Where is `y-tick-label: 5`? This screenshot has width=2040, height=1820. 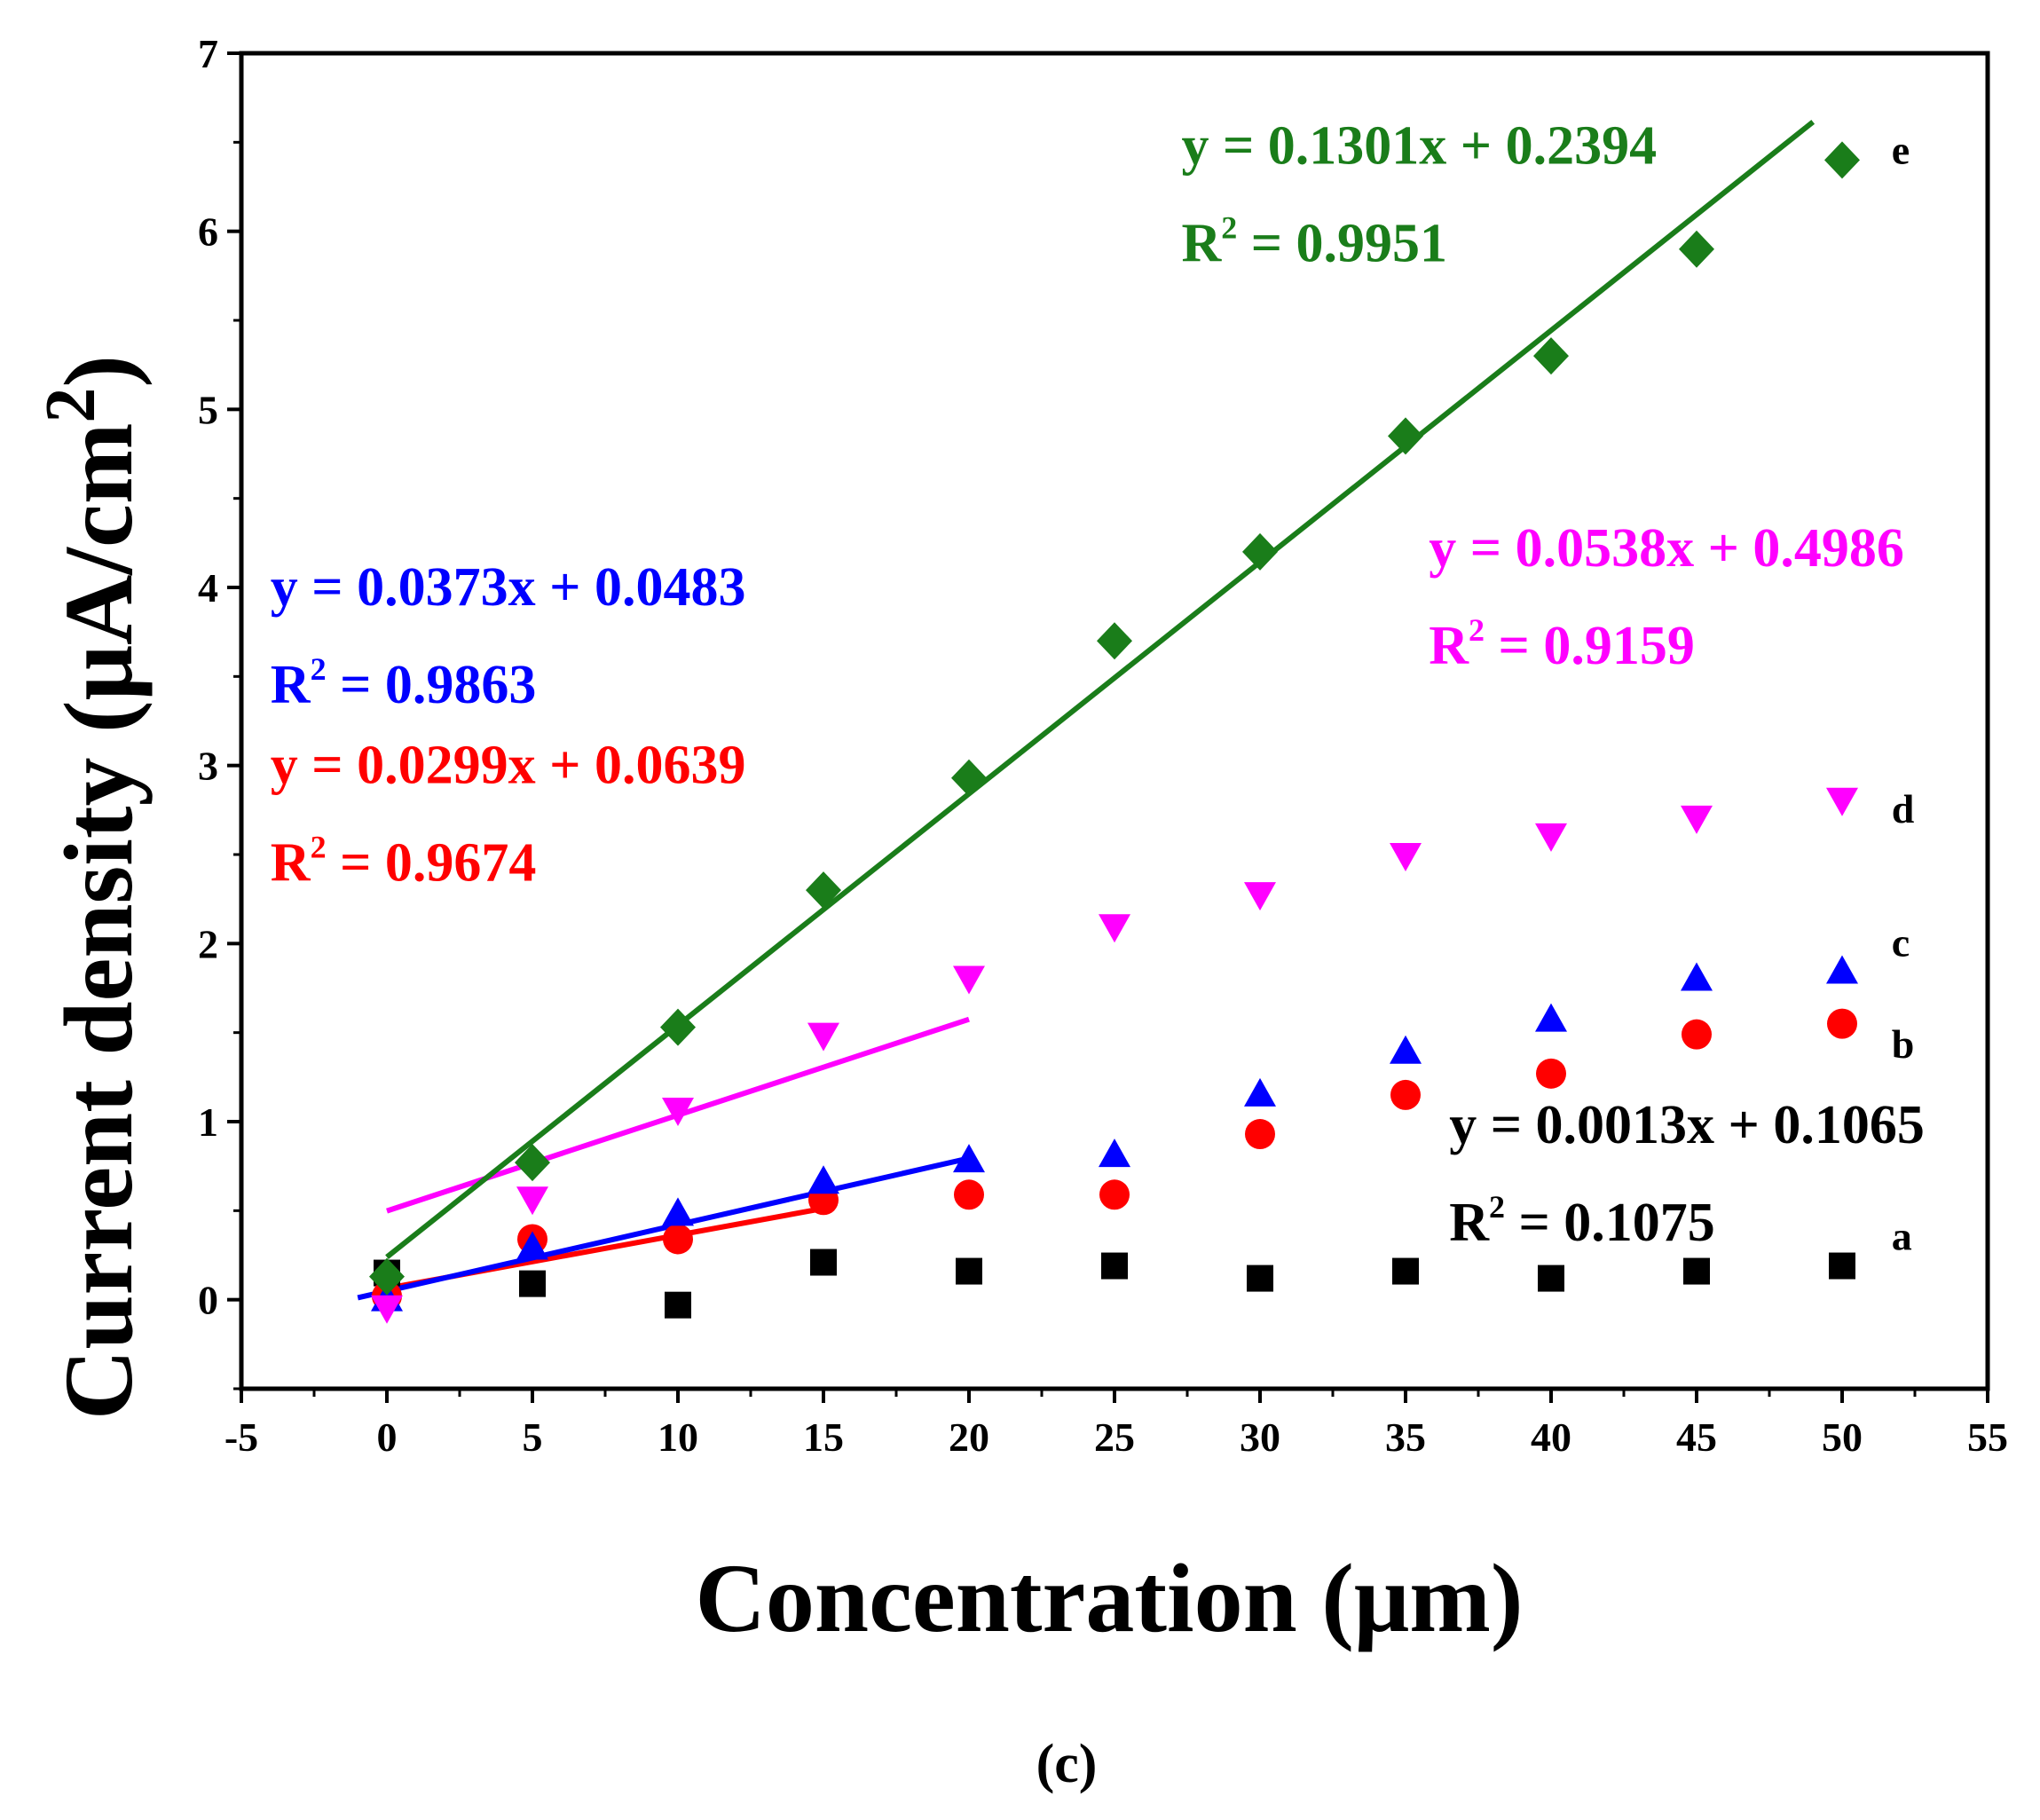
y-tick-label: 5 is located at coordinates (208, 409).